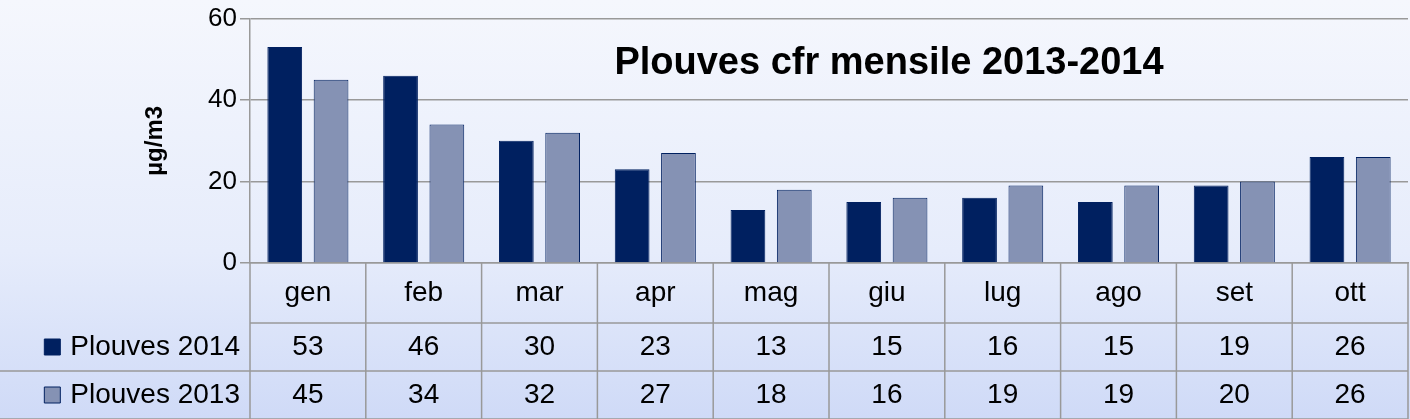  What do you see at coordinates (155, 393) in the screenshot?
I see `legend-label: Plouves 2013` at bounding box center [155, 393].